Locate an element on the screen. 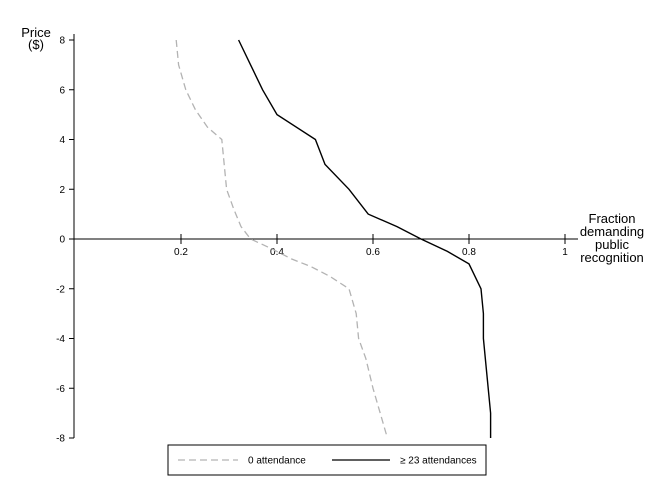 This screenshot has height=501, width=666. y-axis-label: ($) is located at coordinates (36, 44).